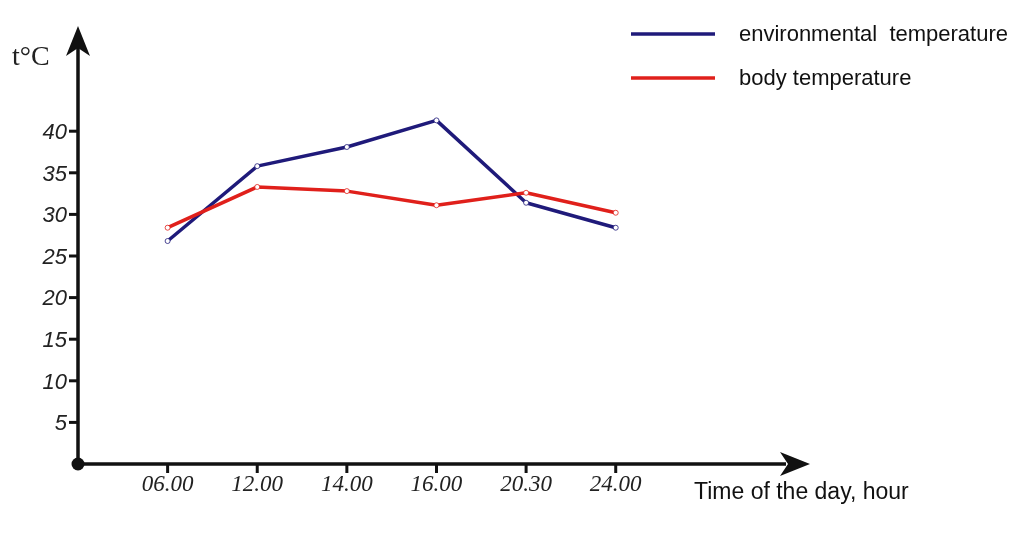 This screenshot has height=552, width=1034. What do you see at coordinates (825, 78) in the screenshot?
I see `legend-label: body temperature` at bounding box center [825, 78].